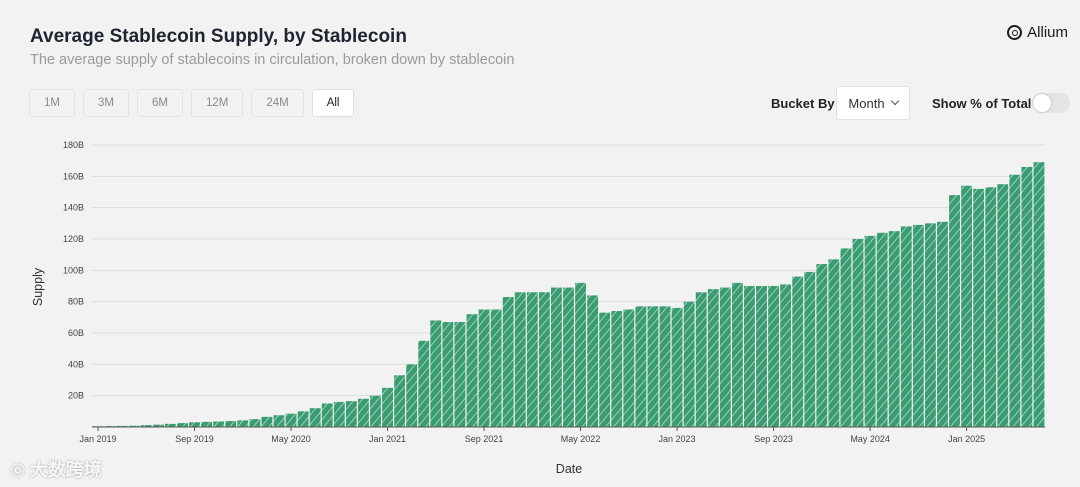 This screenshot has height=487, width=1080. Describe the element at coordinates (677, 439) in the screenshot. I see `x-tick-label: Jan 2023` at that location.